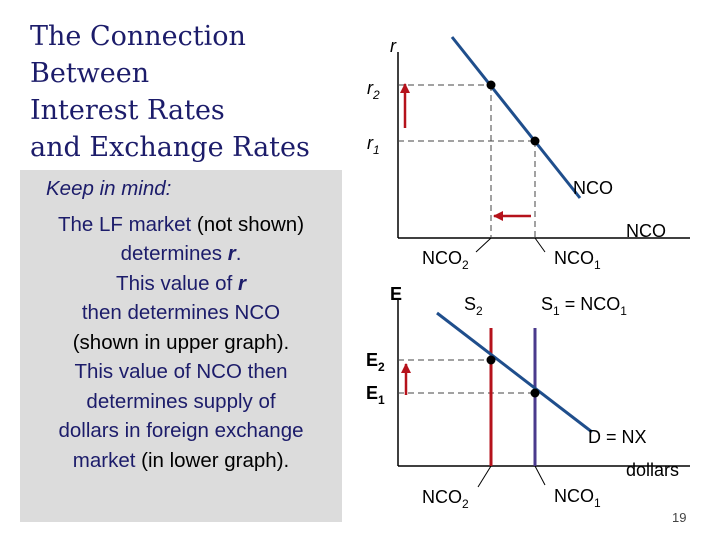 This screenshot has height=540, width=720. Describe the element at coordinates (465, 265) in the screenshot. I see `nco2-sub: 2` at that location.